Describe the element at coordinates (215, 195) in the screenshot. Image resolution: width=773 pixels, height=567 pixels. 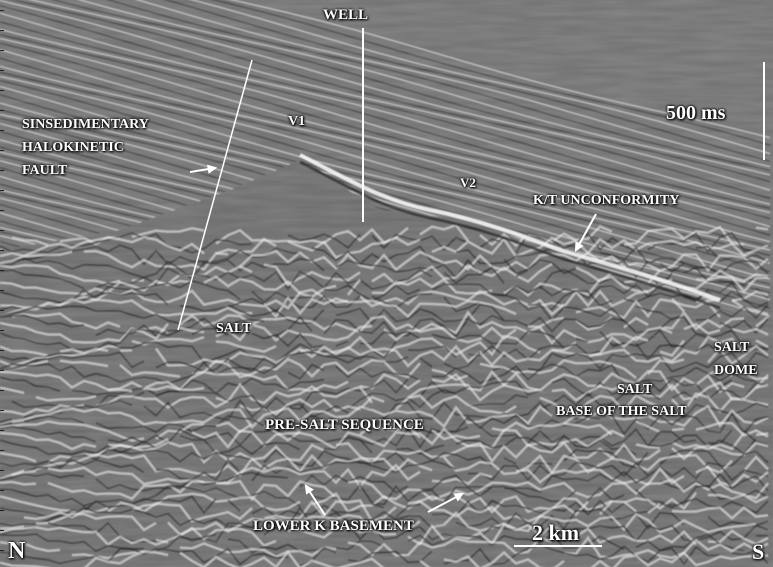
I see `fault-trace-line` at that location.